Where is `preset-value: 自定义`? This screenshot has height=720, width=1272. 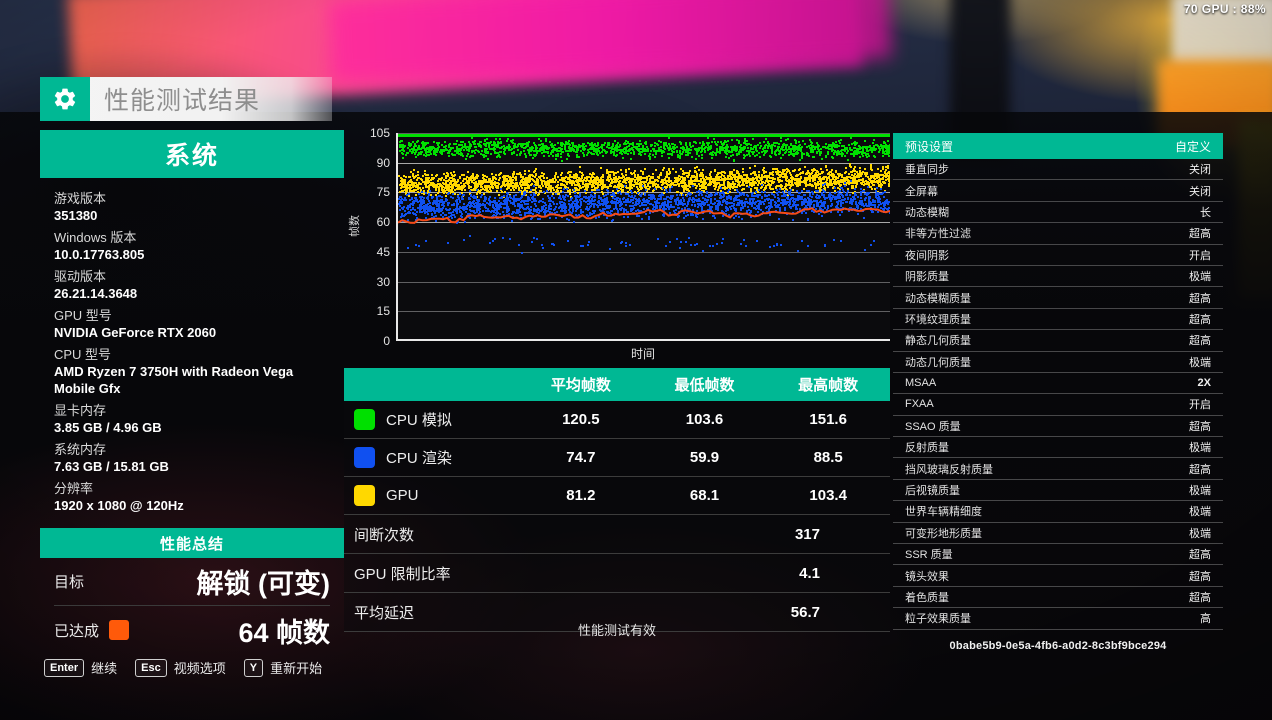 preset-value: 自定义 is located at coordinates (1193, 146).